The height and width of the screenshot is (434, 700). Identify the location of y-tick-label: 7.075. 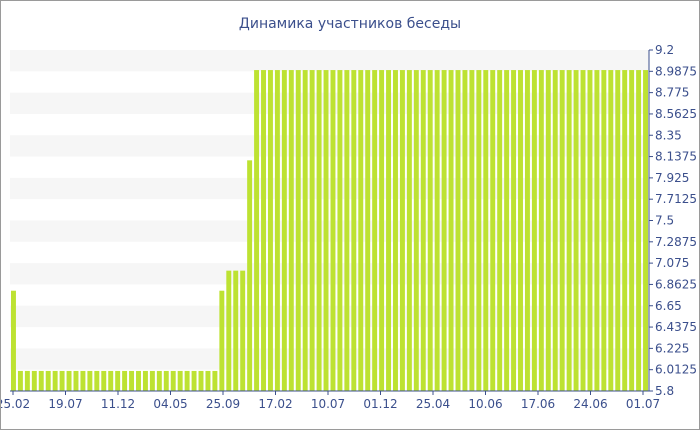
(672, 263).